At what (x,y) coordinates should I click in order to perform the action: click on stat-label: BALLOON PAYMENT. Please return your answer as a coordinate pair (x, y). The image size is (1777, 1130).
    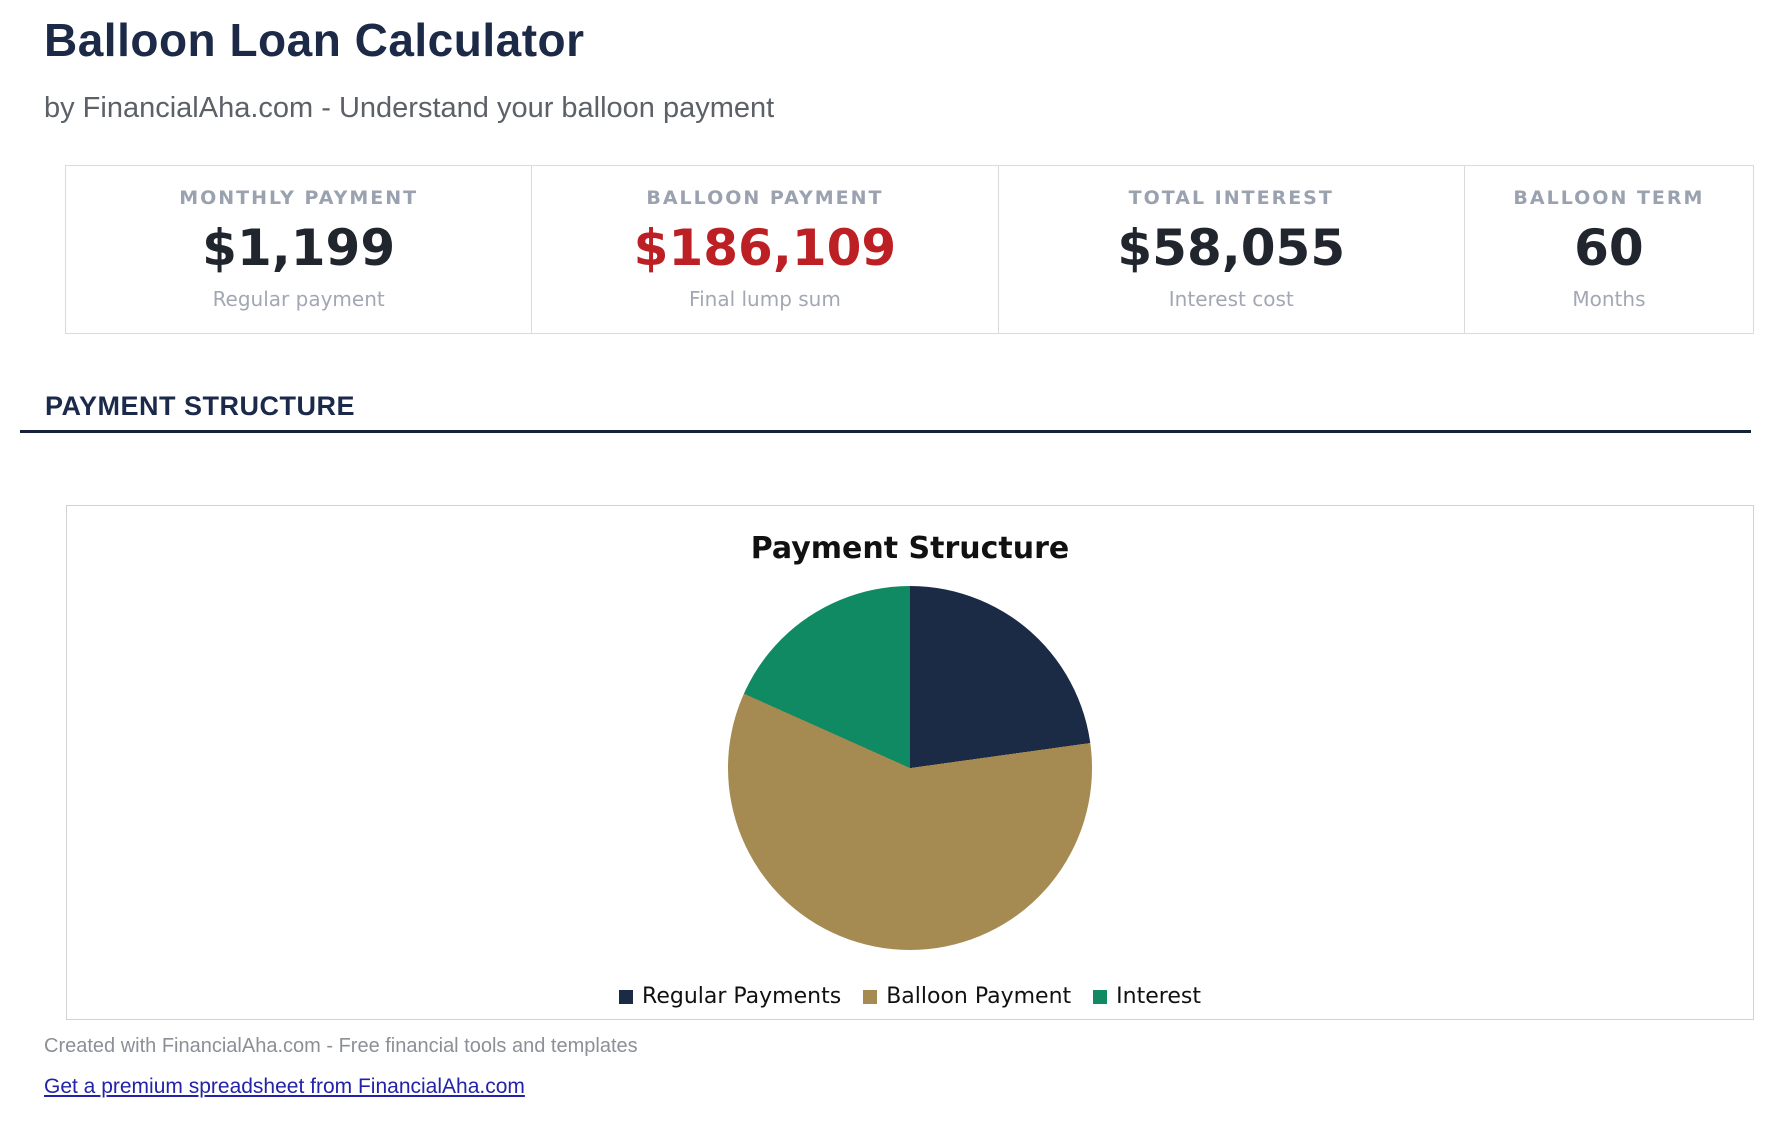
    Looking at the image, I should click on (765, 198).